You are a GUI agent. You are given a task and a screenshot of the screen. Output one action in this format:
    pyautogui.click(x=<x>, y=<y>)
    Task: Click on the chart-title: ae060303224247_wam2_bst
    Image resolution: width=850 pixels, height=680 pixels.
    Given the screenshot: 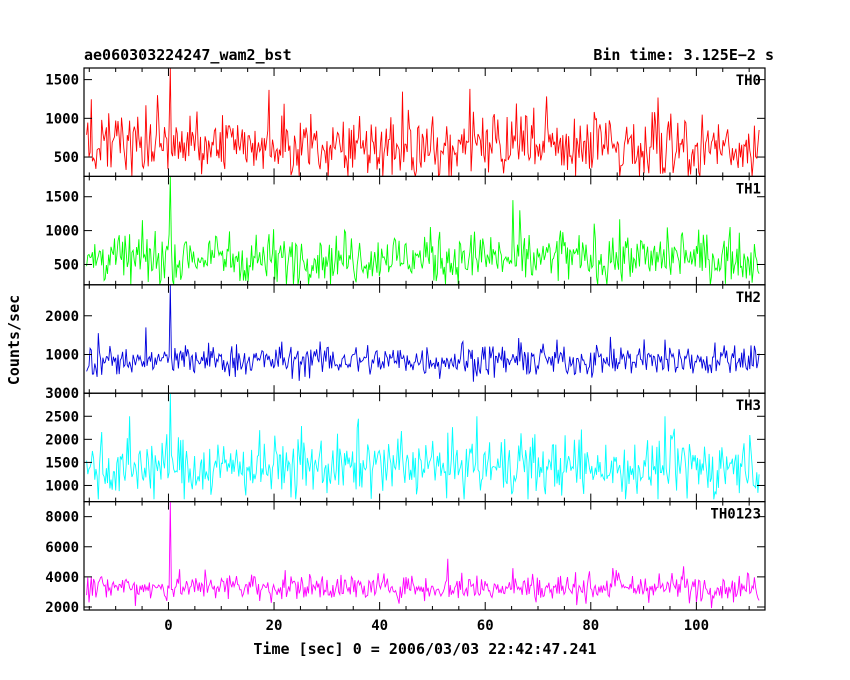 What is the action you would take?
    pyautogui.click(x=188, y=55)
    